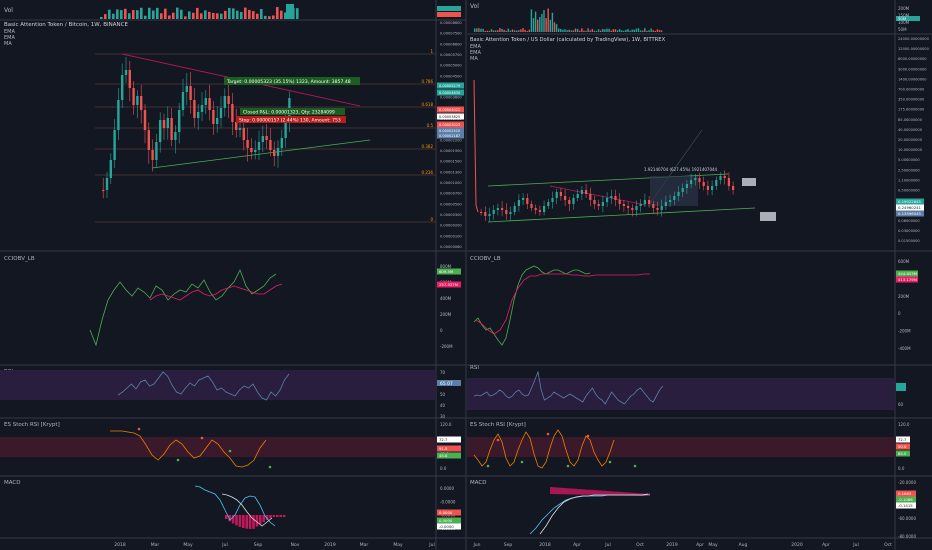 The image size is (932, 550). Describe the element at coordinates (449, 383) in the screenshot. I see `left-rsi-tag` at that location.